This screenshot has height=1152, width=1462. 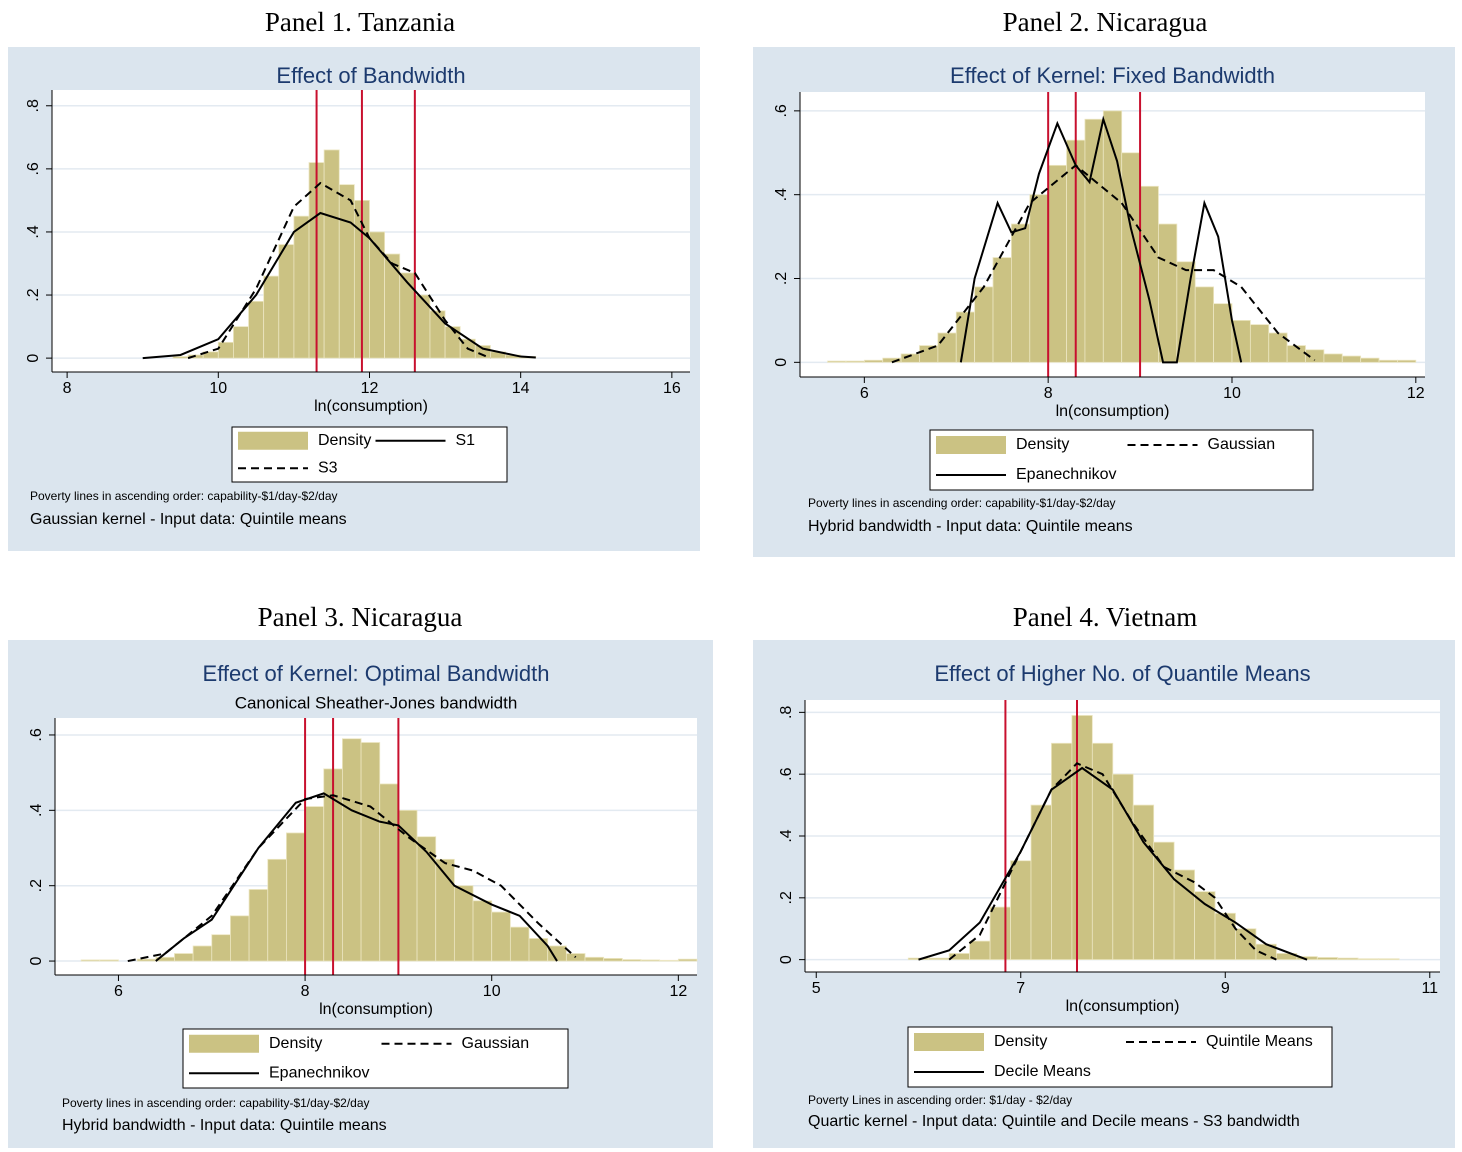 I want to click on x-tick-label: 5, so click(x=816, y=988).